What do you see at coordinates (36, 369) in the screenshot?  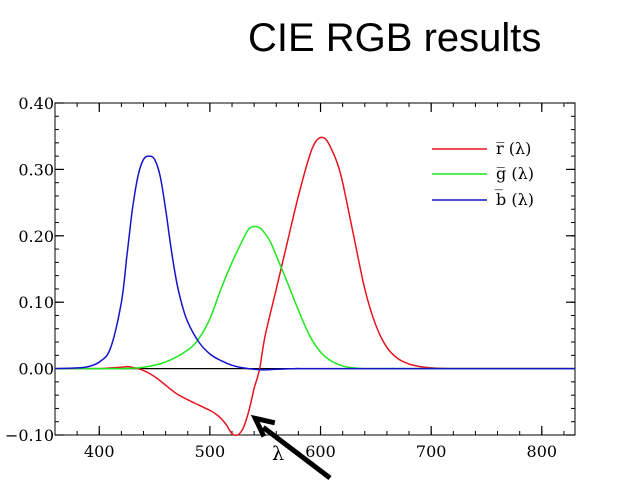 I see `y-tick-label: 0.00` at bounding box center [36, 369].